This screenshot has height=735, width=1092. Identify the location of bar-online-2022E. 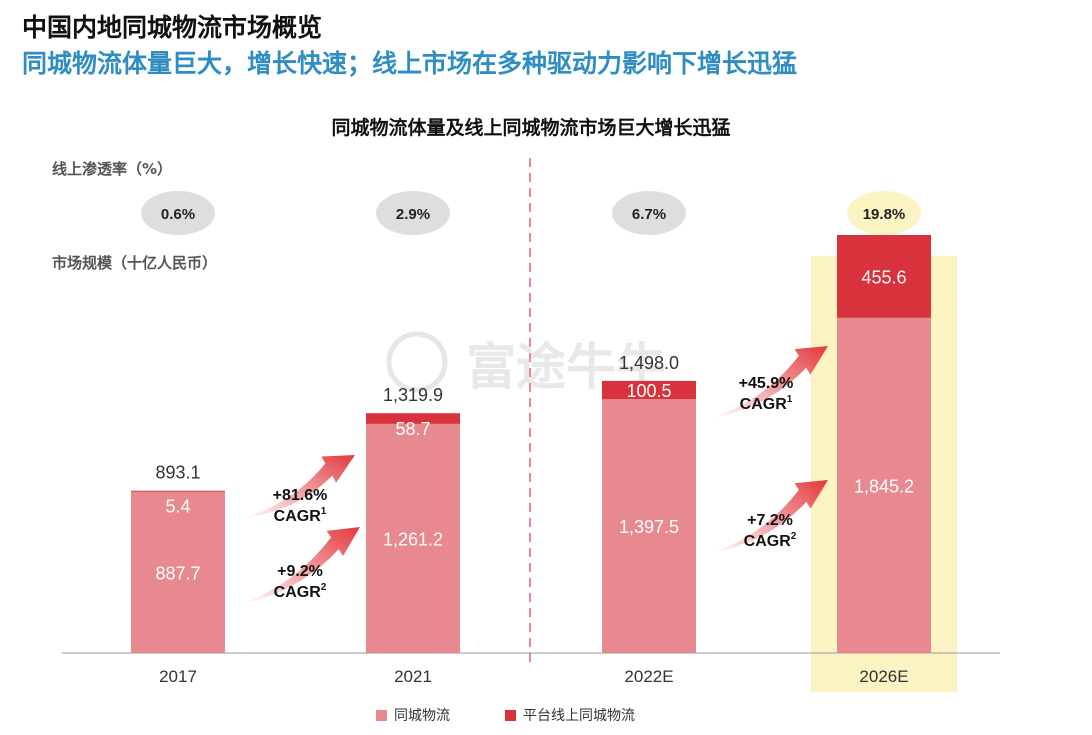
(649, 390).